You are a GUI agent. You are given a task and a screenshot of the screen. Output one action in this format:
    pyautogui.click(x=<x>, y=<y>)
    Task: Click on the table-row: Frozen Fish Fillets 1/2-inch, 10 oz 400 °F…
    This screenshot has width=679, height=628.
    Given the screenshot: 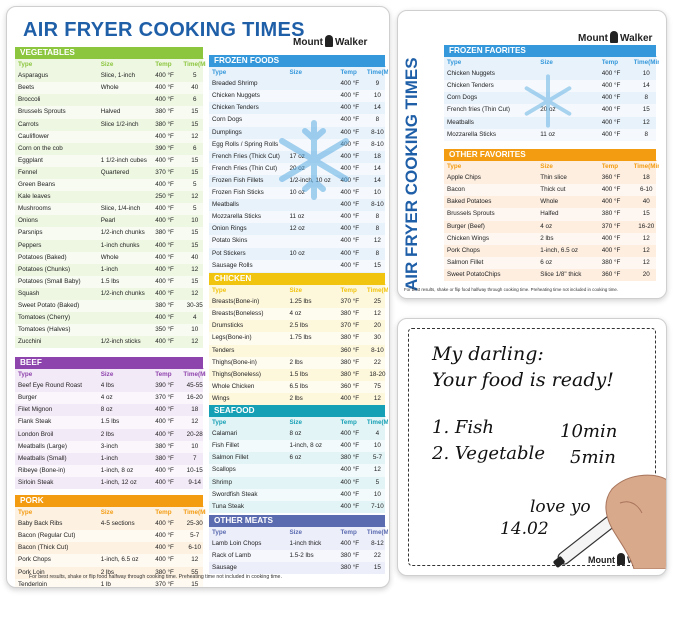 What is the action you would take?
    pyautogui.click(x=297, y=181)
    